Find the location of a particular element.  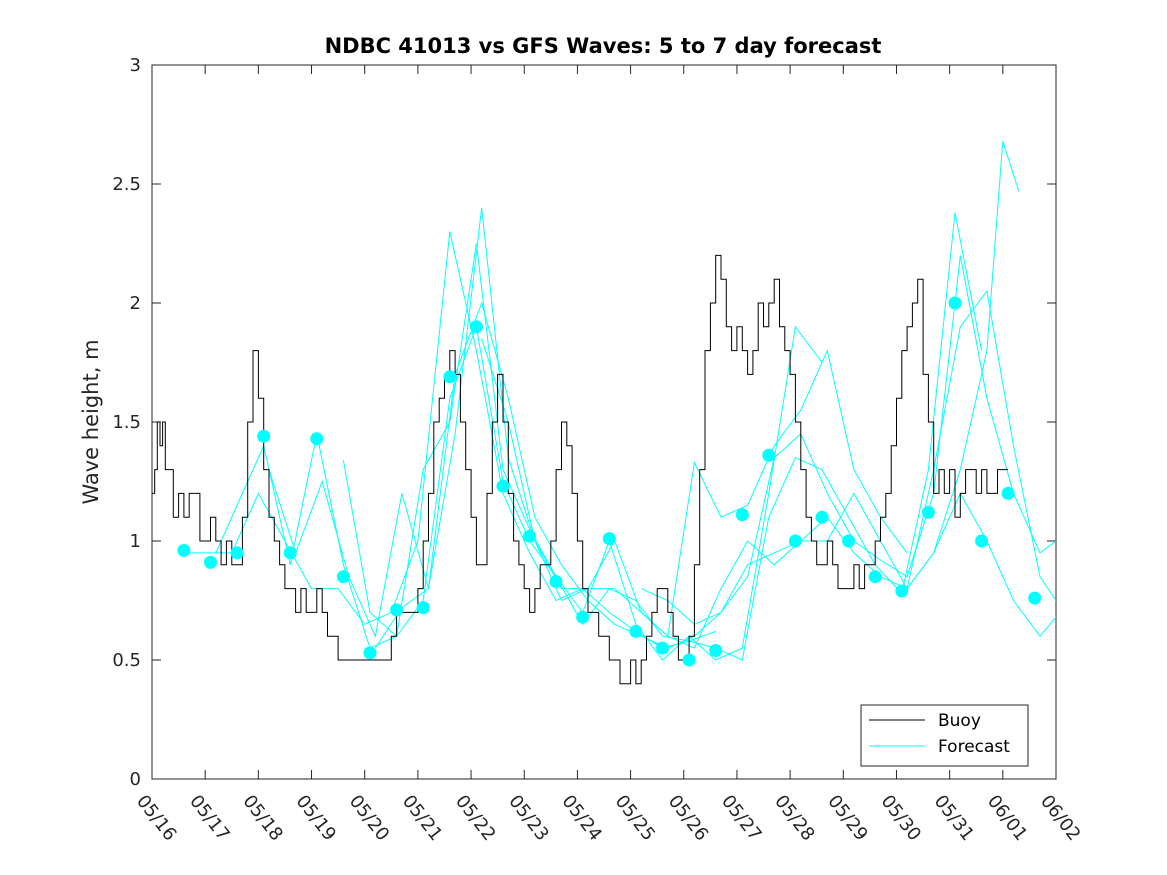

y-tick-label: 0.5 is located at coordinates (126, 660).